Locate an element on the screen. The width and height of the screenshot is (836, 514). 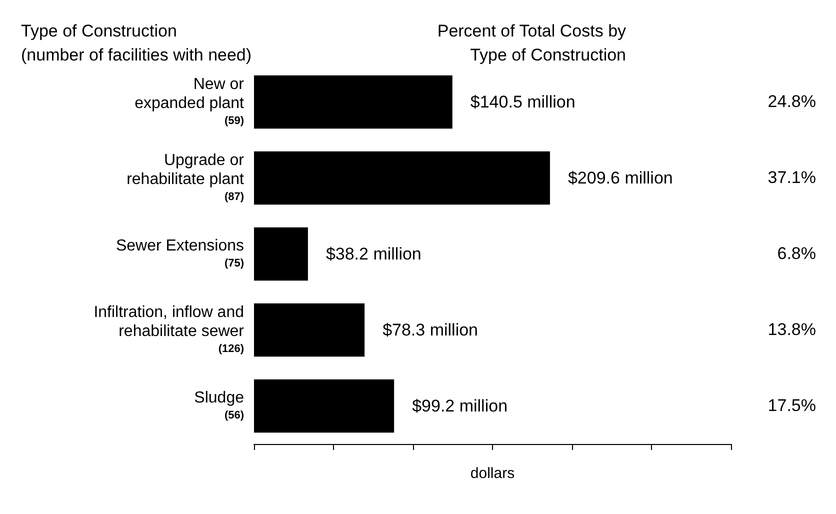
data-label: $78.3 million is located at coordinates (430, 330).